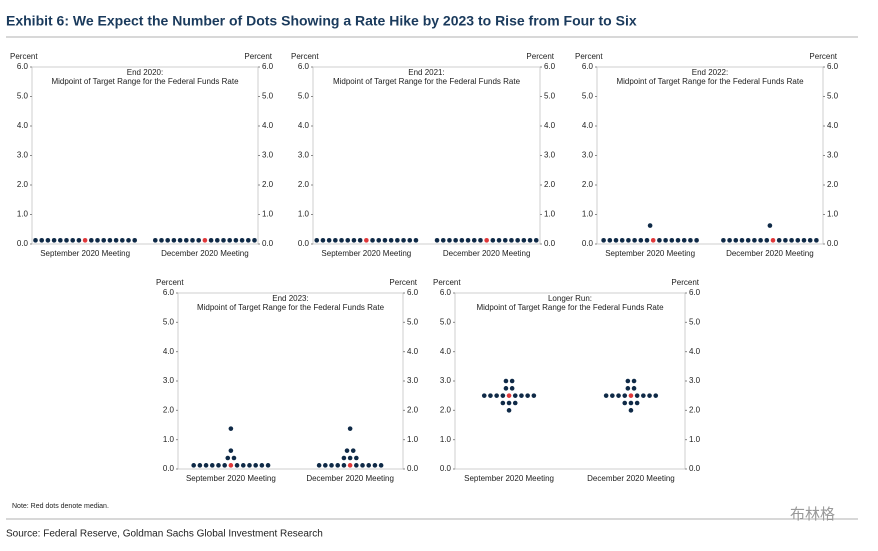 Image resolution: width=878 pixels, height=551 pixels. I want to click on y2-axis-label: Percent, so click(258, 56).